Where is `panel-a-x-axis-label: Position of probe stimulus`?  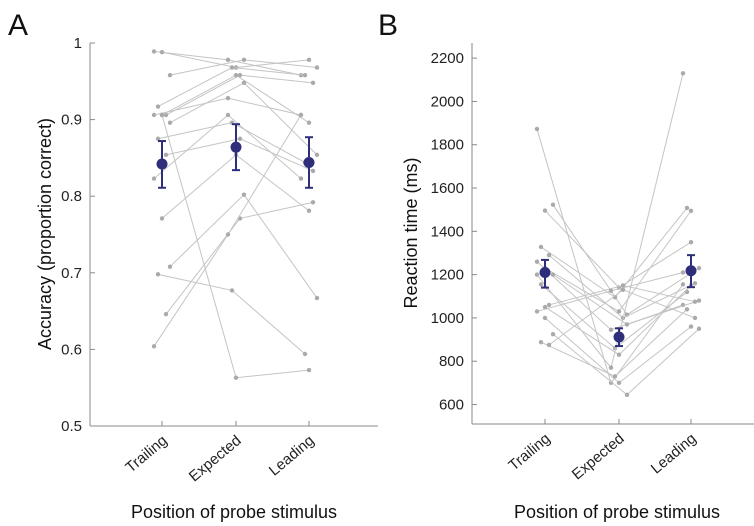 panel-a-x-axis-label: Position of probe stimulus is located at coordinates (234, 512).